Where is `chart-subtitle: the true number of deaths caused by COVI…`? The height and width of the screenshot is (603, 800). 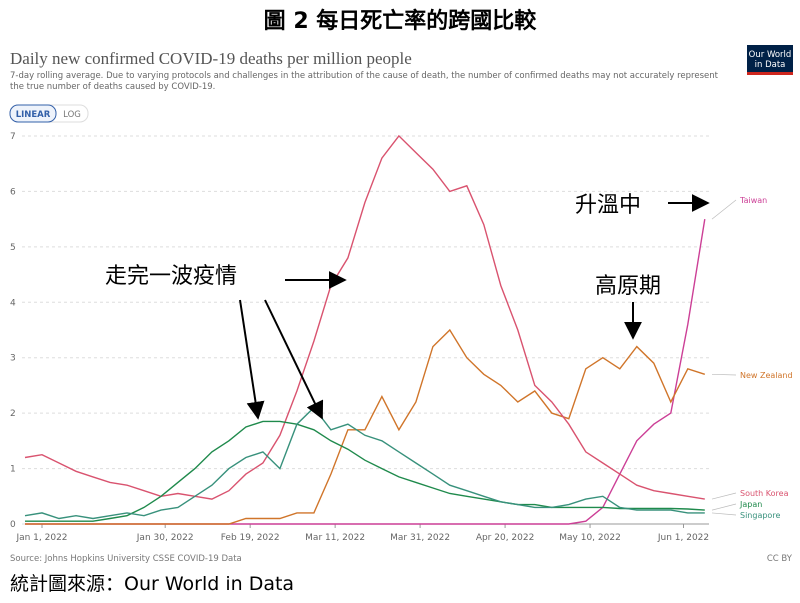
chart-subtitle: the true number of deaths caused by COVI… is located at coordinates (112, 87).